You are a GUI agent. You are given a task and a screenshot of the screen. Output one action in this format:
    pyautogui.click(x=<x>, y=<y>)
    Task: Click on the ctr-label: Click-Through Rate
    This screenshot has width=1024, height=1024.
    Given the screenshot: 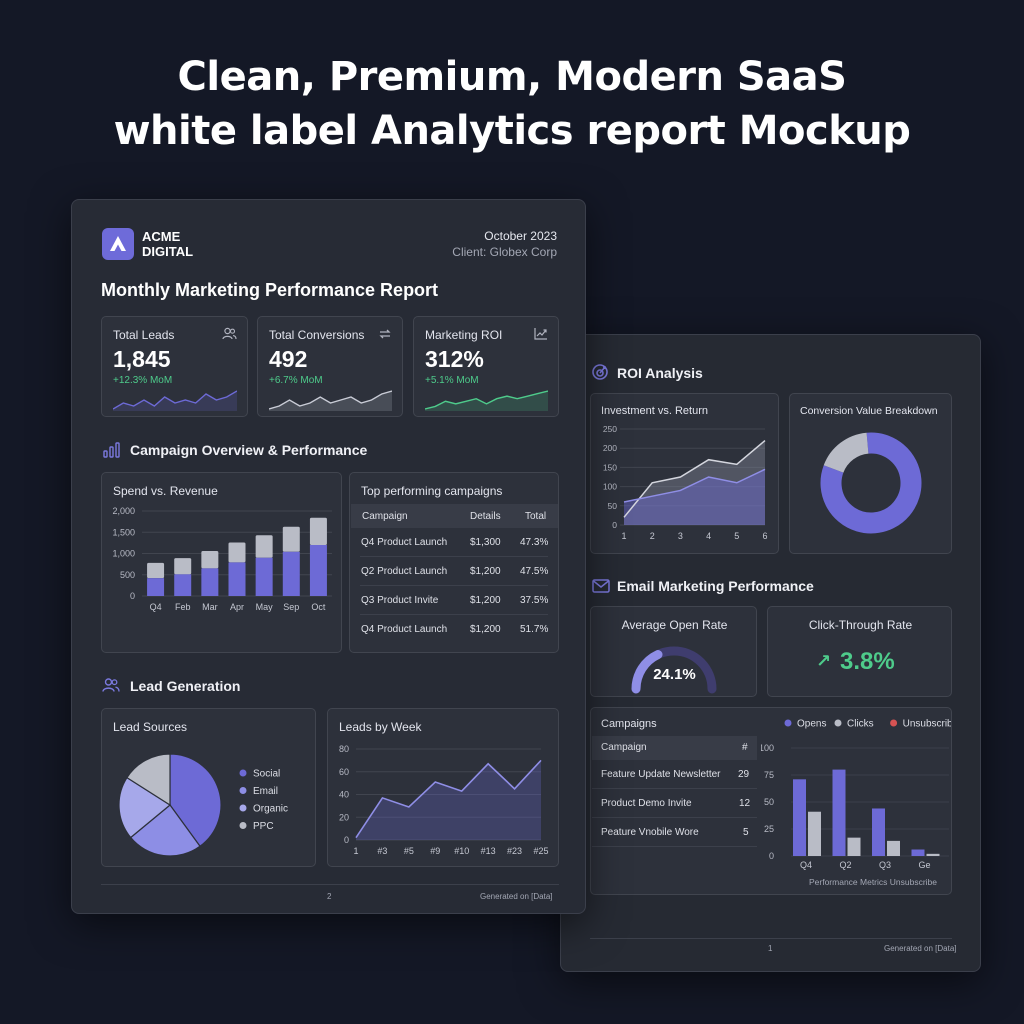 What is the action you would take?
    pyautogui.click(x=860, y=625)
    